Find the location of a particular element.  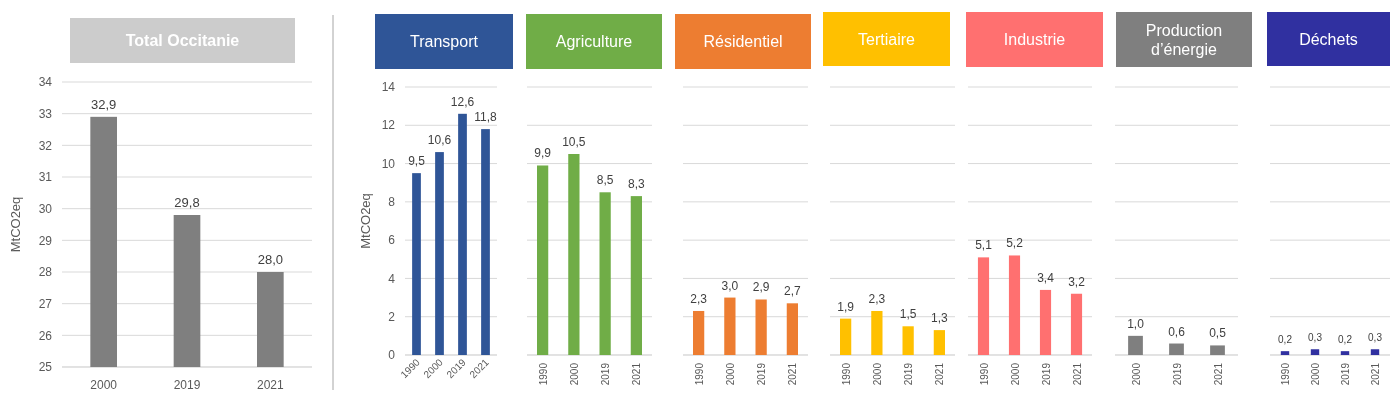

y-tick-label: 10 is located at coordinates (388, 163).